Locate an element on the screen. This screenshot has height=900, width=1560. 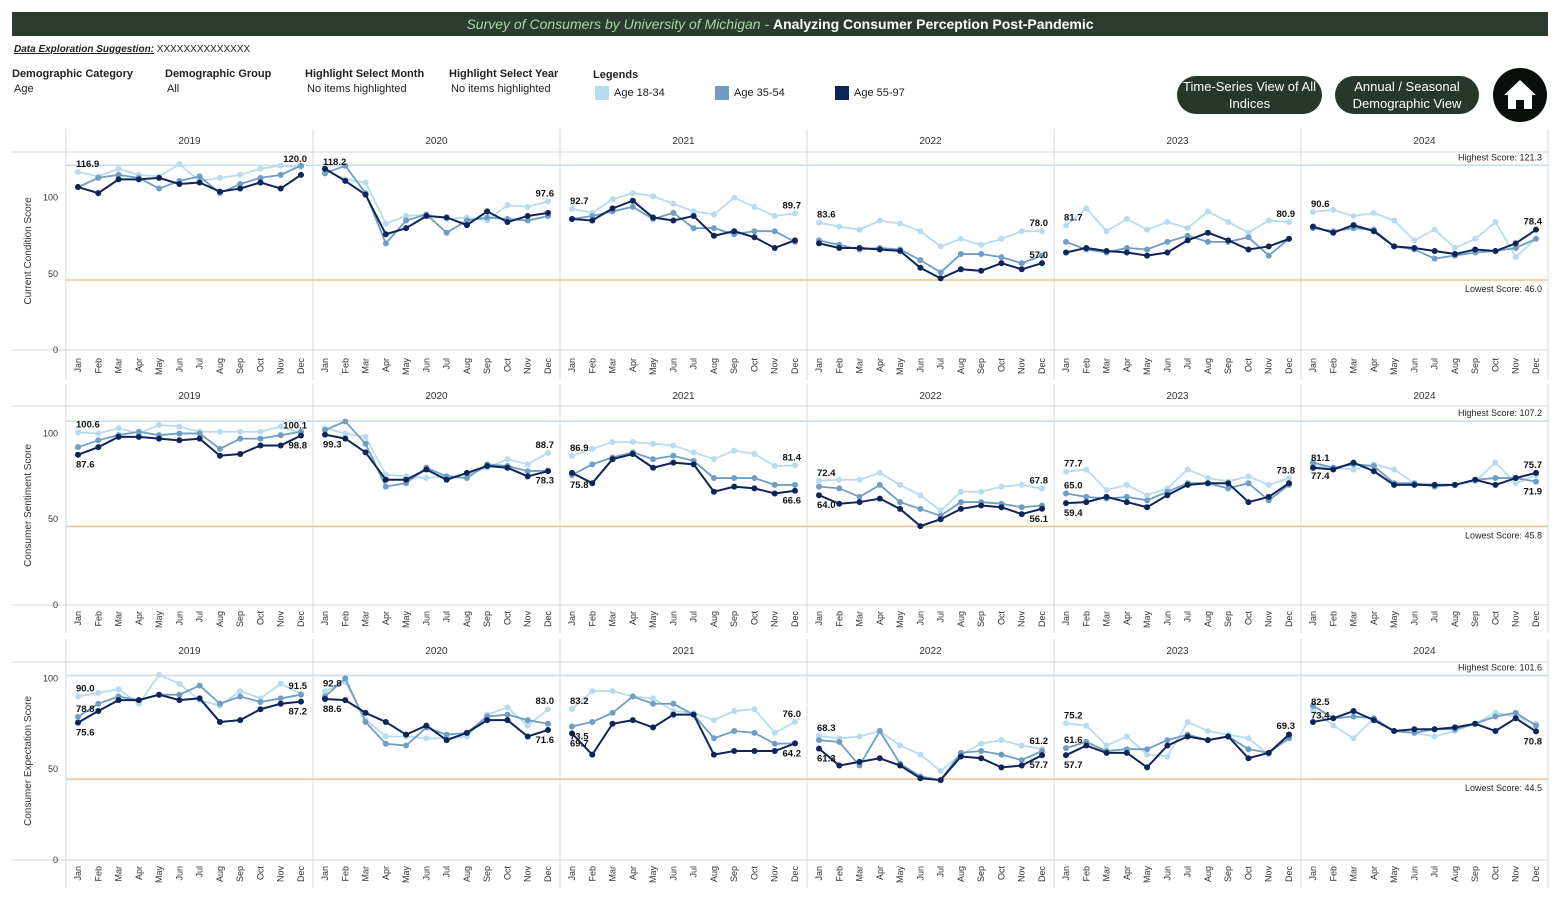
month-tick-label: Sep is located at coordinates (734, 366).